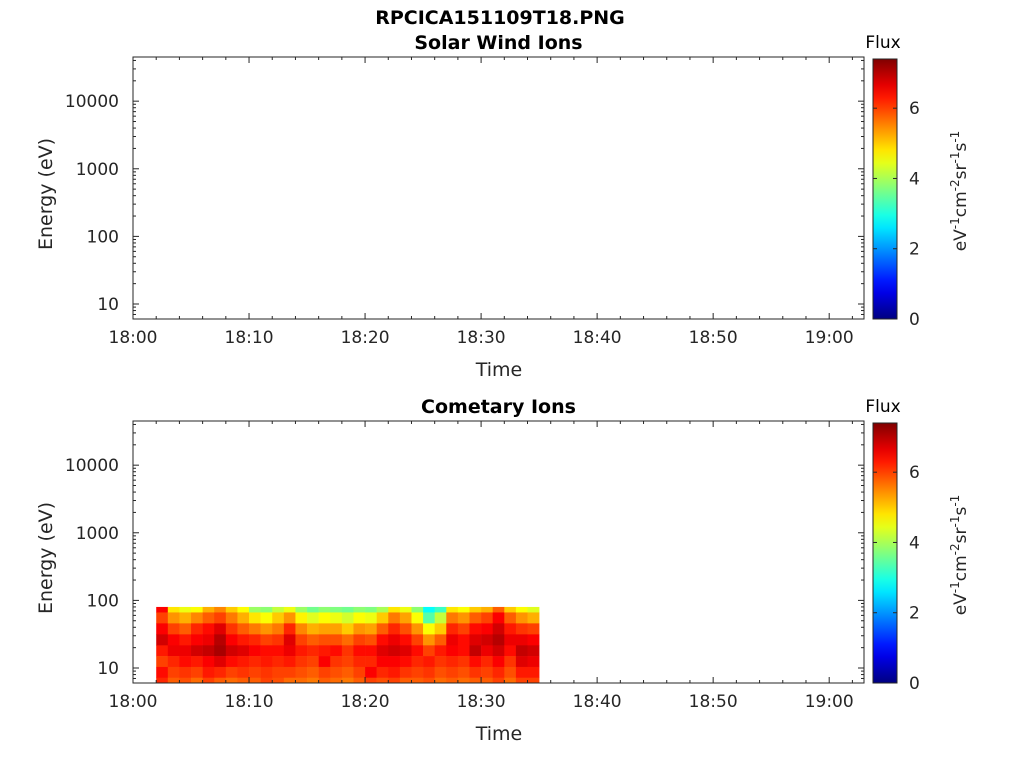 This screenshot has height=768, width=1024. I want to click on x-tick-label: 18:30, so click(481, 702).